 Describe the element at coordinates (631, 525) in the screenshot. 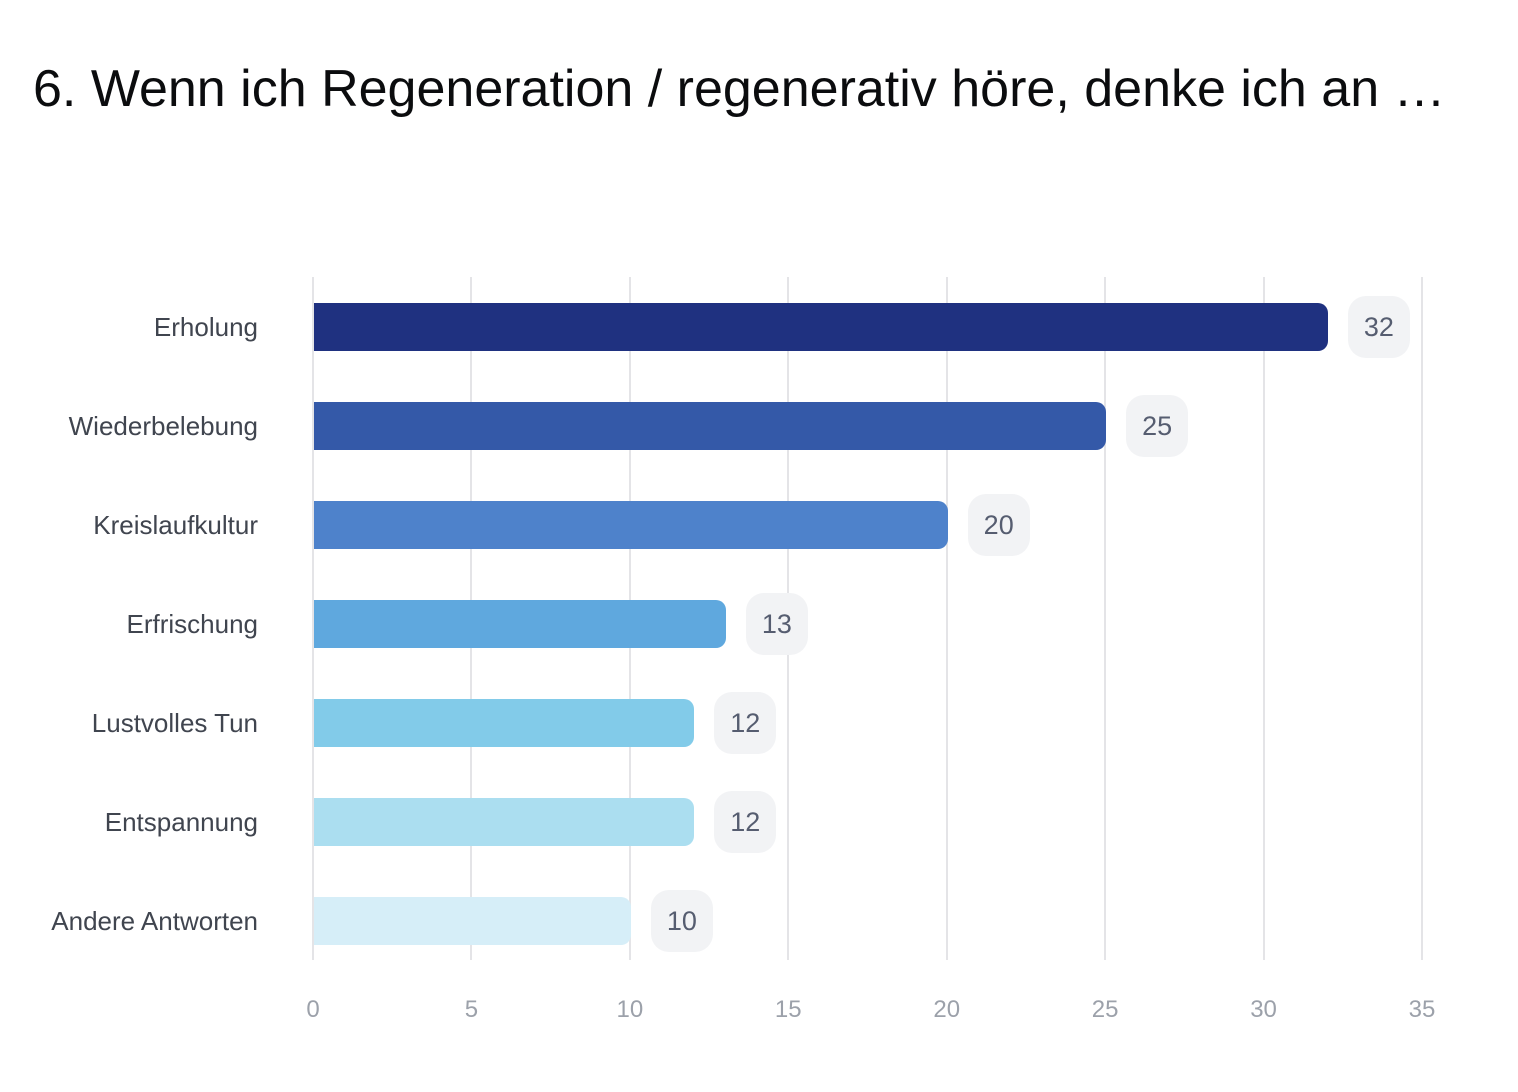

I see `bar-kreislaufkultur` at that location.